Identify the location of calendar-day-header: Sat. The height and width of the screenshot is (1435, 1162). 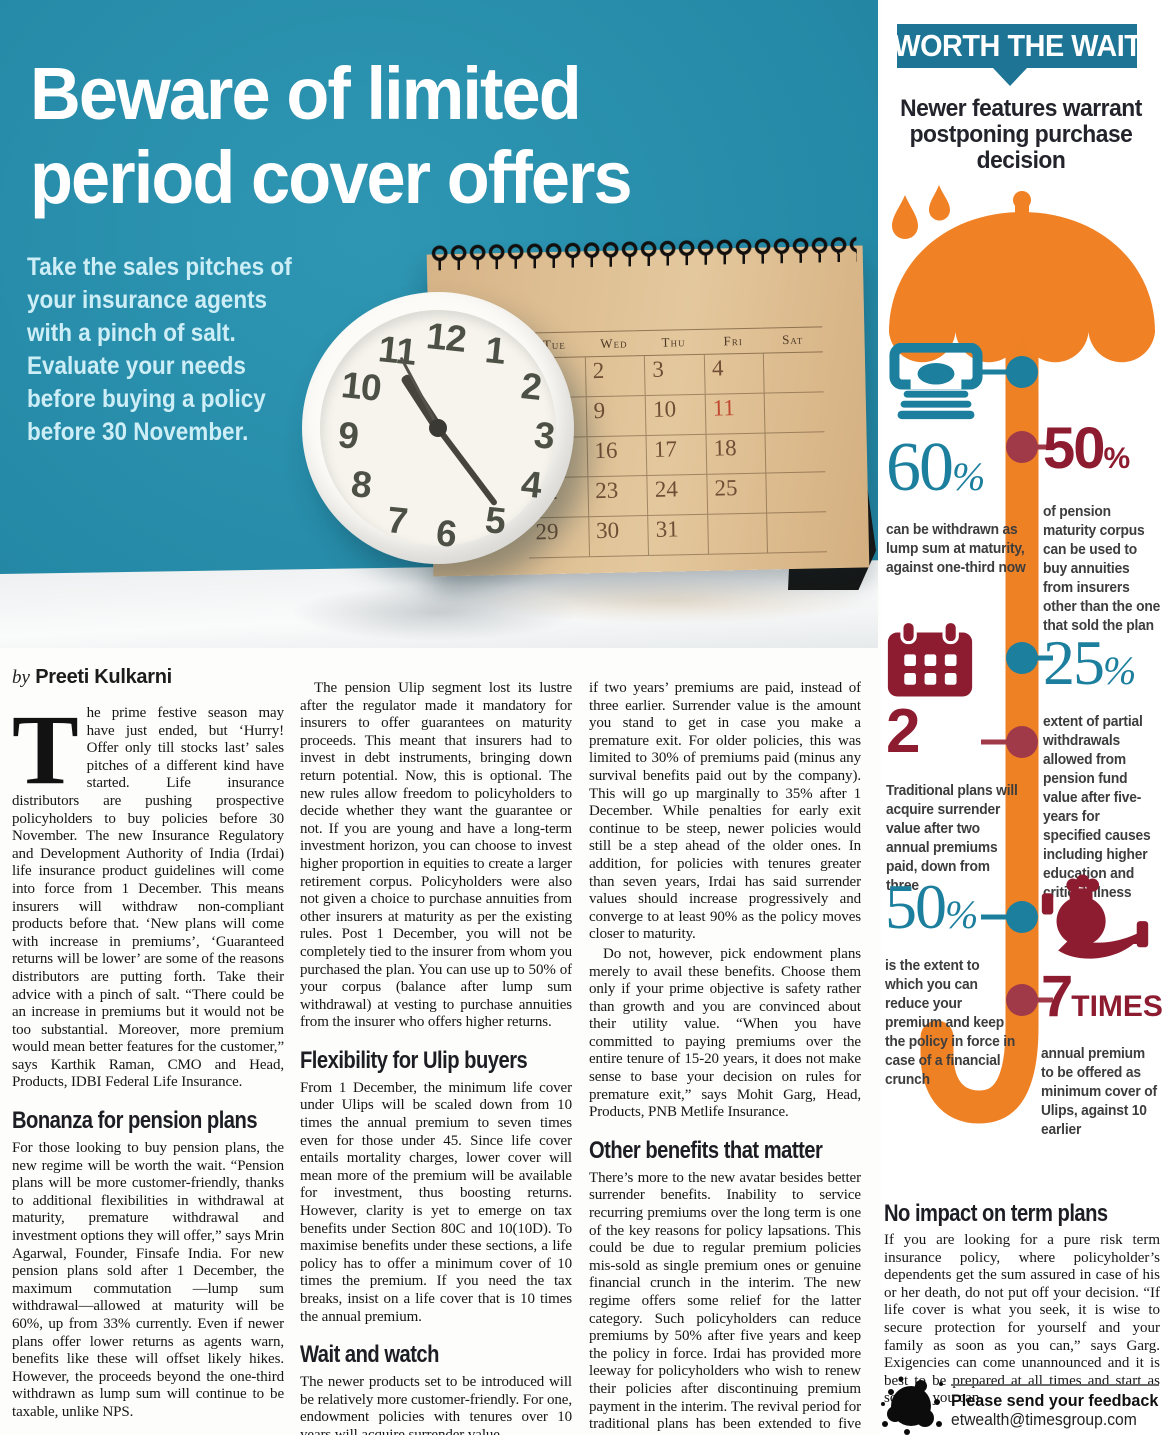
(792, 339).